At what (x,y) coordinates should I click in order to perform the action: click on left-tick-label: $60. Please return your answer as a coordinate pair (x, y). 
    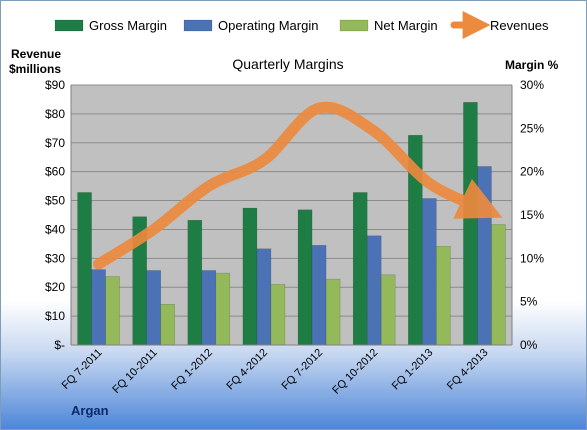
    Looking at the image, I should click on (55, 172).